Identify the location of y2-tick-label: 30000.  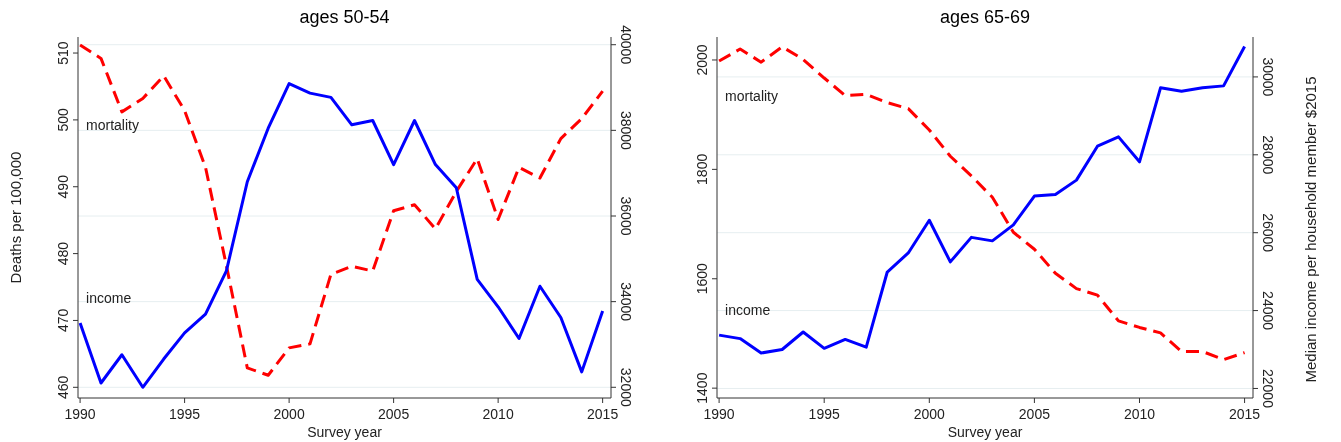
(1268, 77).